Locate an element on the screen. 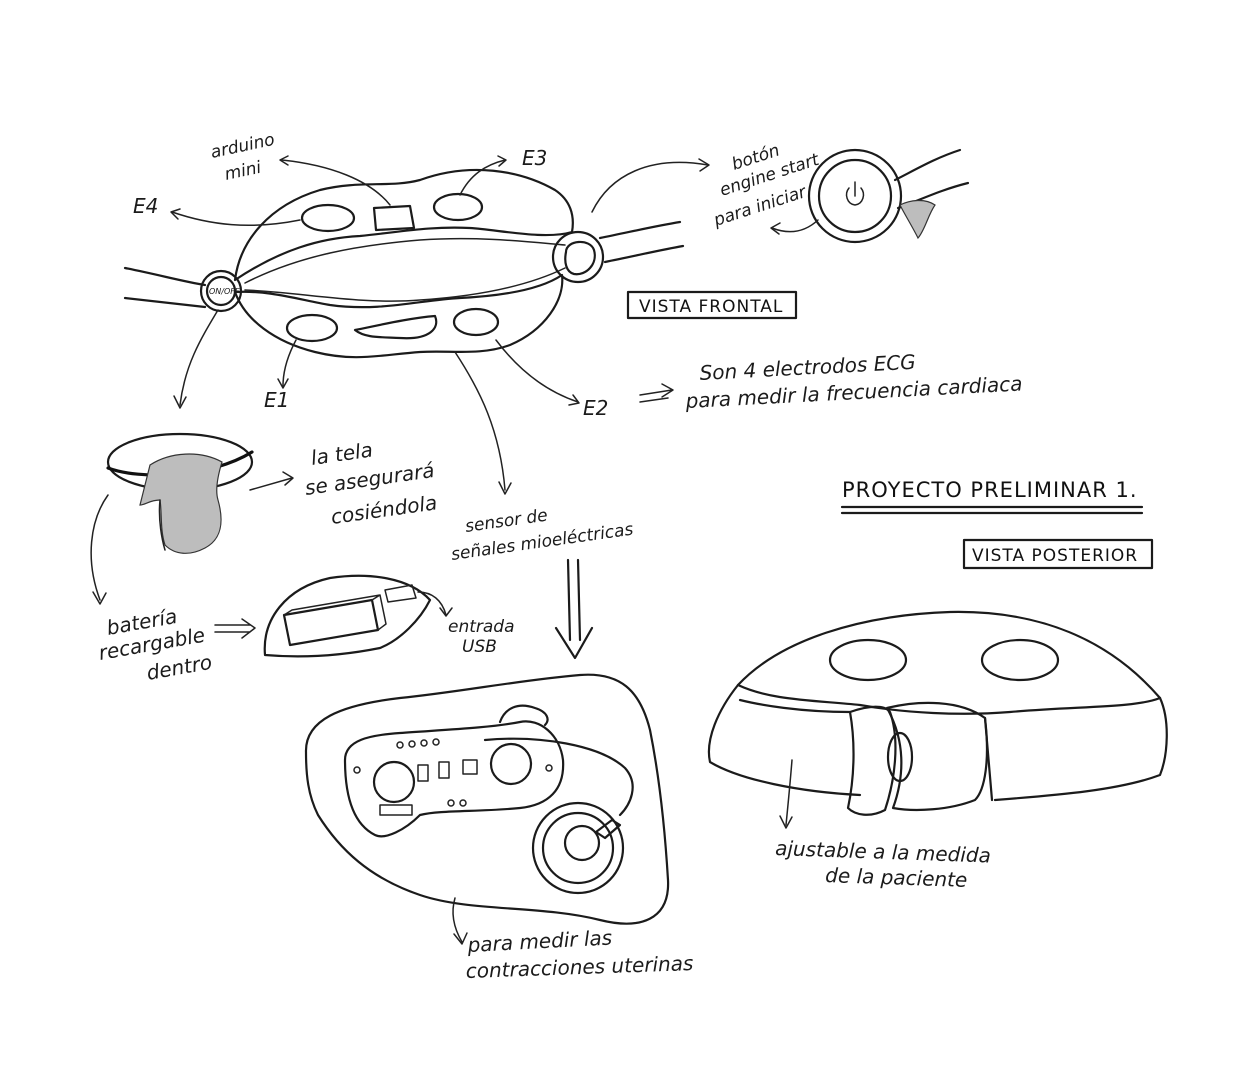  label-ajustable-1: ajustable a la medida is located at coordinates (883, 852).